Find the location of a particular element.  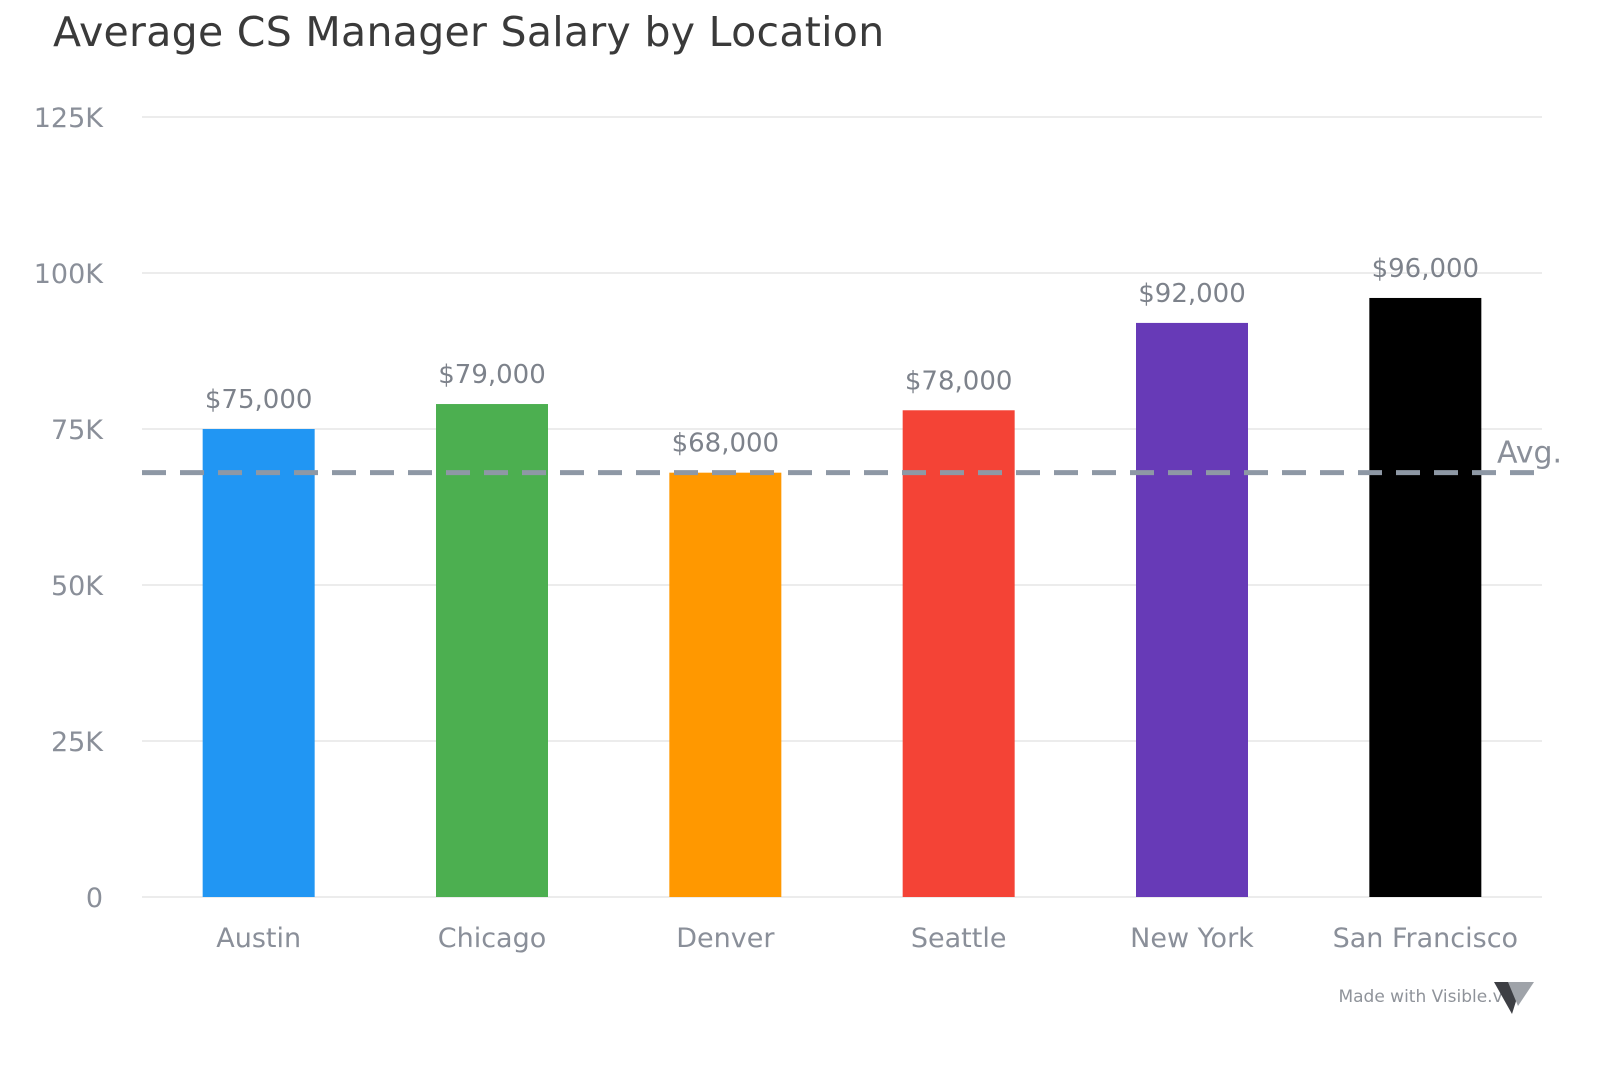

bar-value-label: $92,000 is located at coordinates (1192, 294).